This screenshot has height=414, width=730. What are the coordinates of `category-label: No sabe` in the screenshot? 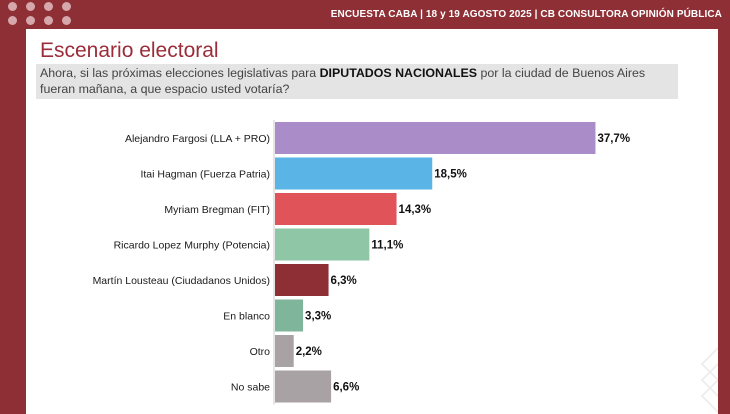 It's located at (250, 388).